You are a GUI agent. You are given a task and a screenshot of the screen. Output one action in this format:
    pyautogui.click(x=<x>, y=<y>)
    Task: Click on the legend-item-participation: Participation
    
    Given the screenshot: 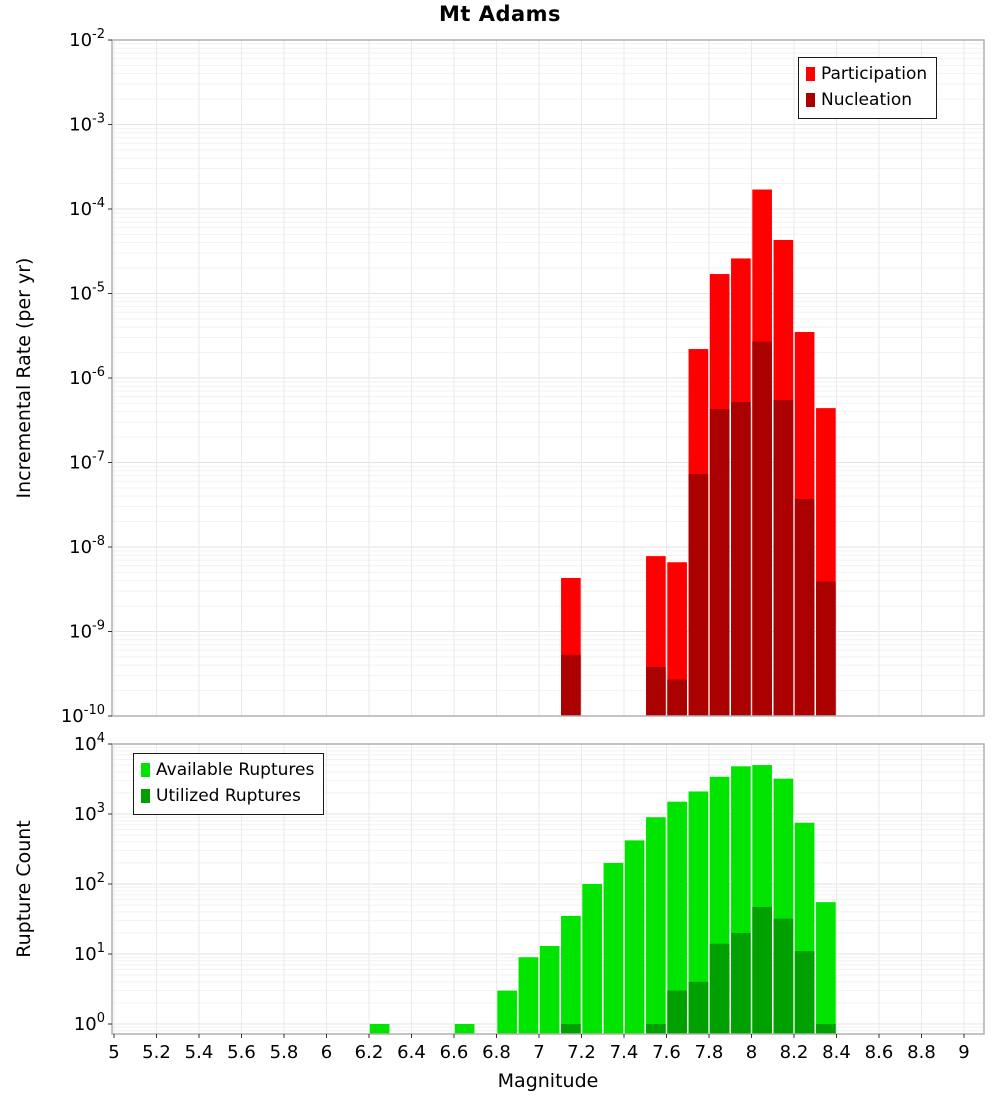 What is the action you would take?
    pyautogui.click(x=866, y=74)
    